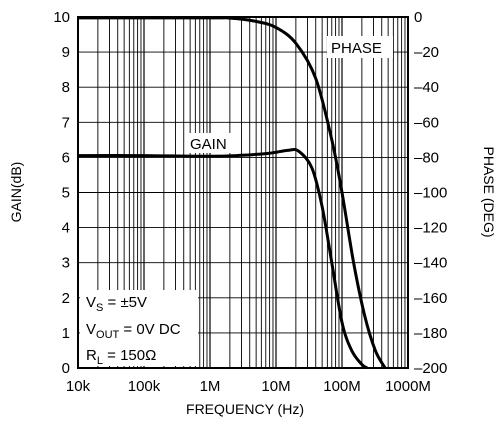 The width and height of the screenshot is (502, 421). I want to click on y-right-tick-label: –200, so click(430, 368).